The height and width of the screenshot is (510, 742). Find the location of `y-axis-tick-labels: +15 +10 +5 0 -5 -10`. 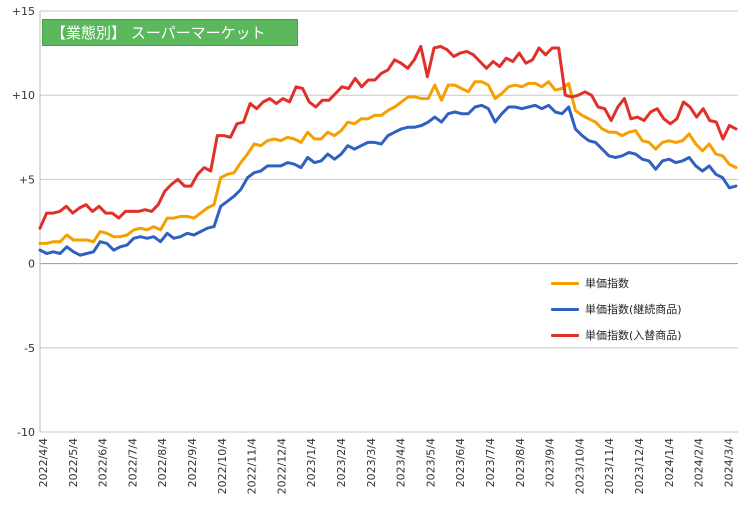

y-axis-tick-labels: +15 +10 +5 0 -5 -10 is located at coordinates (23, 222).